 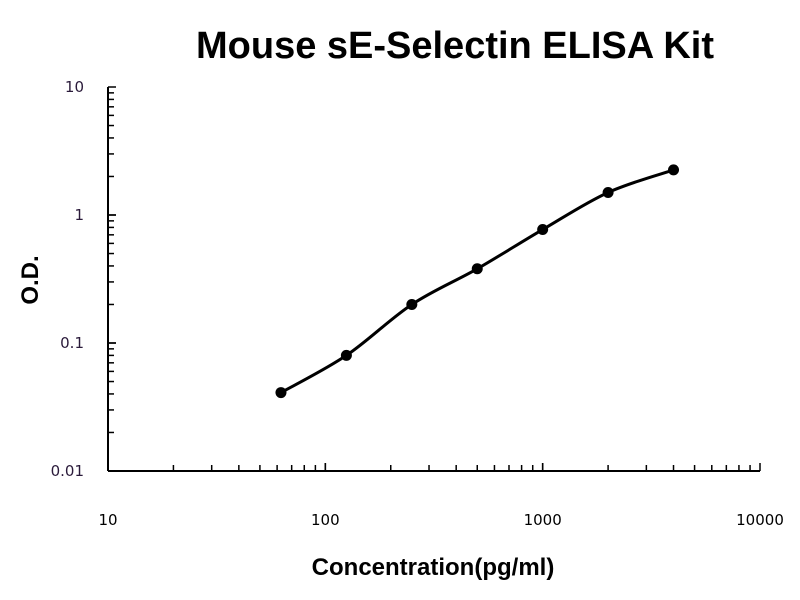 I want to click on y-tick-labels: 0.01 0.1 1 10, so click(x=67, y=279).